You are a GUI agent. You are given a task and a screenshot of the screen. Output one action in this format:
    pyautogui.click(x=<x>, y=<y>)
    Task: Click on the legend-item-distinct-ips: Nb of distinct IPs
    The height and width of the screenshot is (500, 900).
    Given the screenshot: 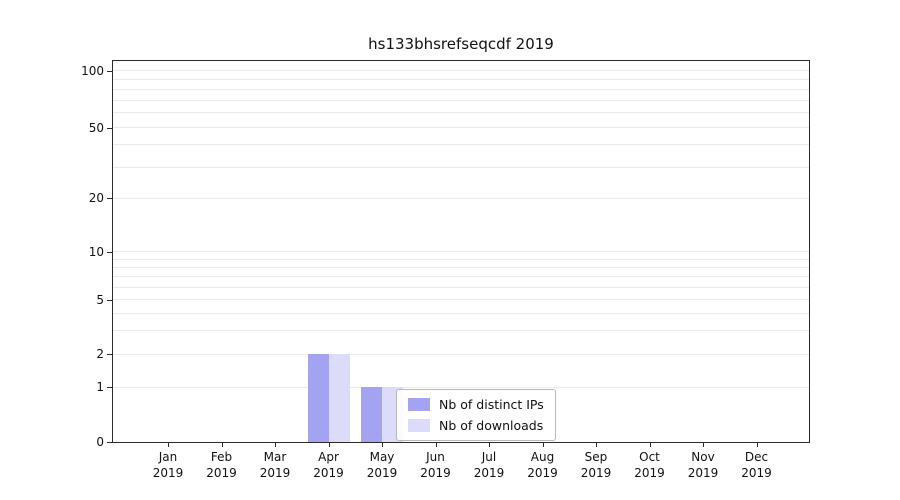 What is the action you would take?
    pyautogui.click(x=476, y=404)
    